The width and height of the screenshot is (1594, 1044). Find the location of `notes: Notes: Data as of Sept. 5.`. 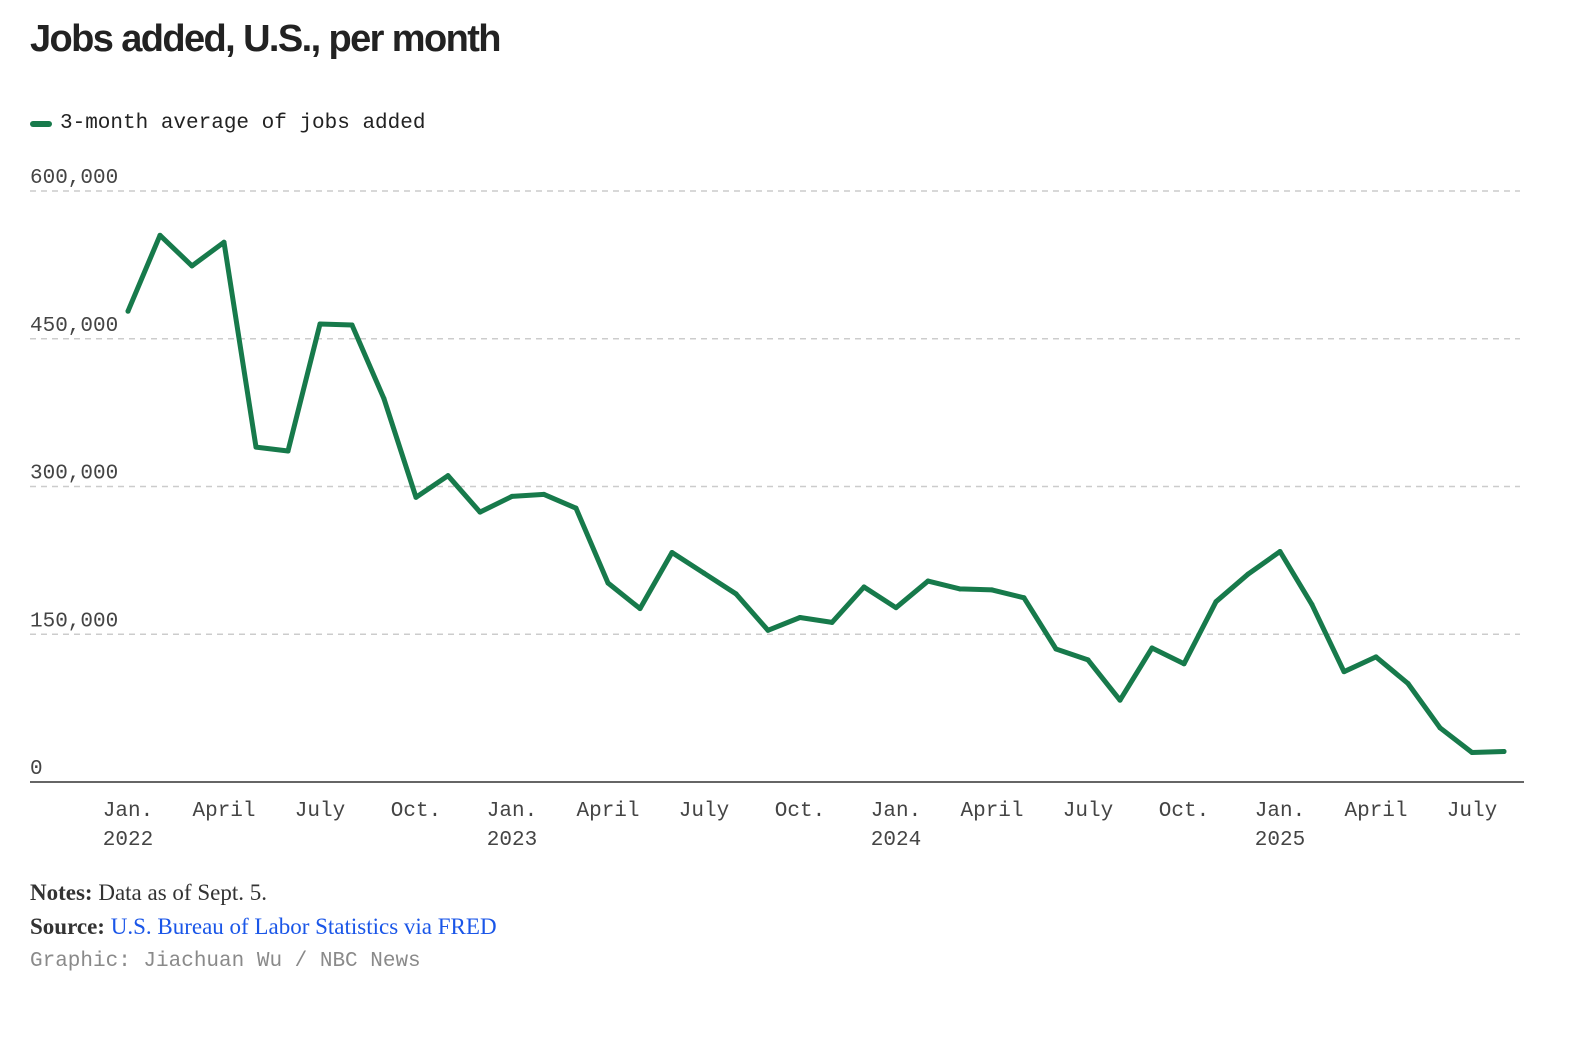

notes: Notes: Data as of Sept. 5. is located at coordinates (148, 893).